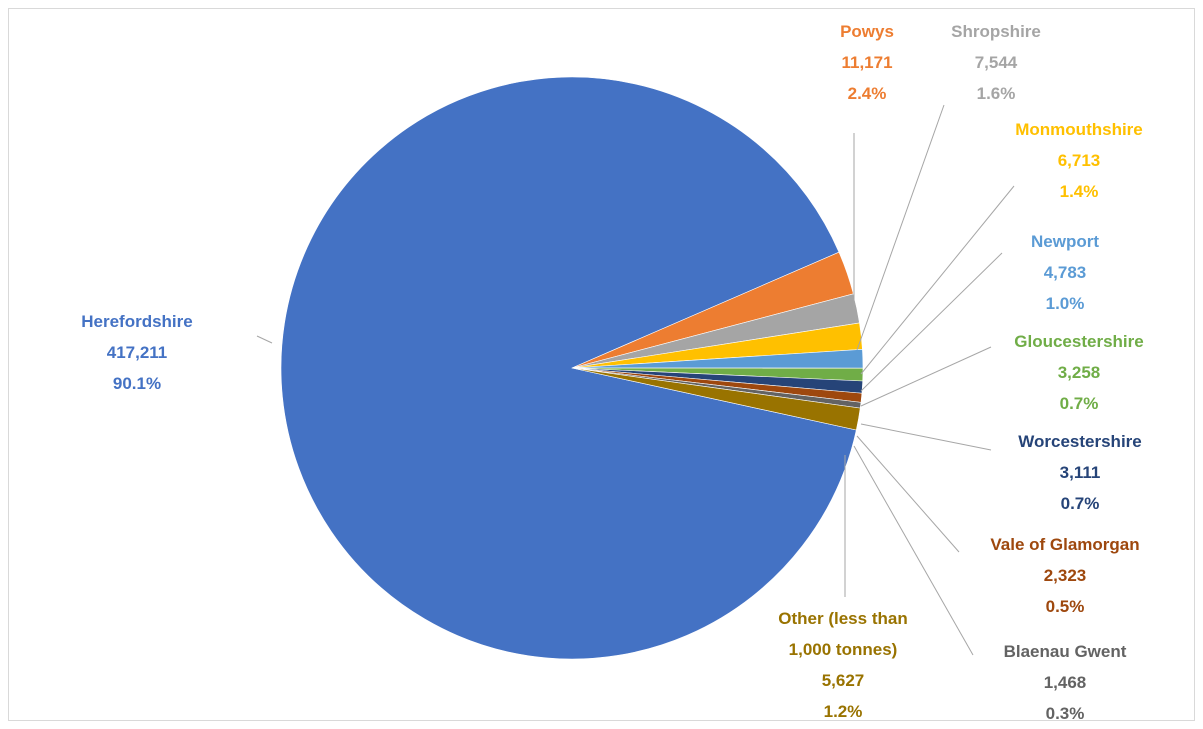 Image resolution: width=1203 pixels, height=729 pixels. I want to click on label-value: 4,783, so click(1065, 272).